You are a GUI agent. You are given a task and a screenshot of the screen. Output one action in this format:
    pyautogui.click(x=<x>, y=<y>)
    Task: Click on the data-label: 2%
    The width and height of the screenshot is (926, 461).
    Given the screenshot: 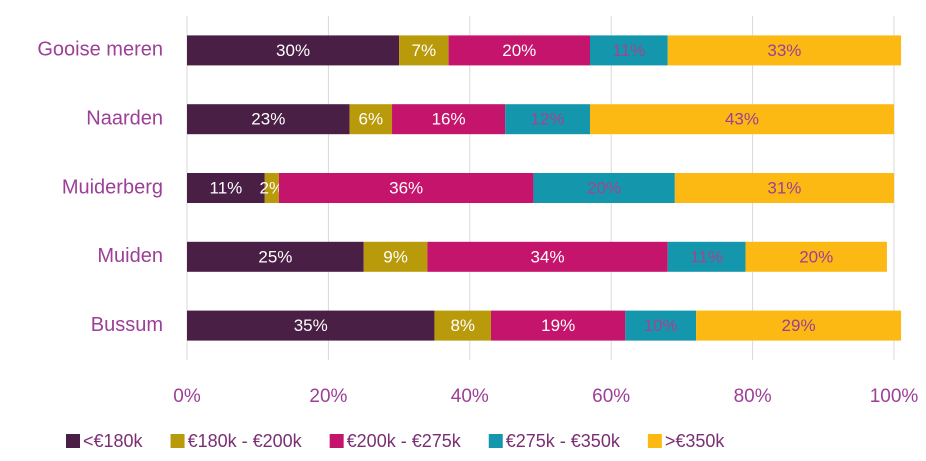 What is the action you would take?
    pyautogui.click(x=272, y=187)
    